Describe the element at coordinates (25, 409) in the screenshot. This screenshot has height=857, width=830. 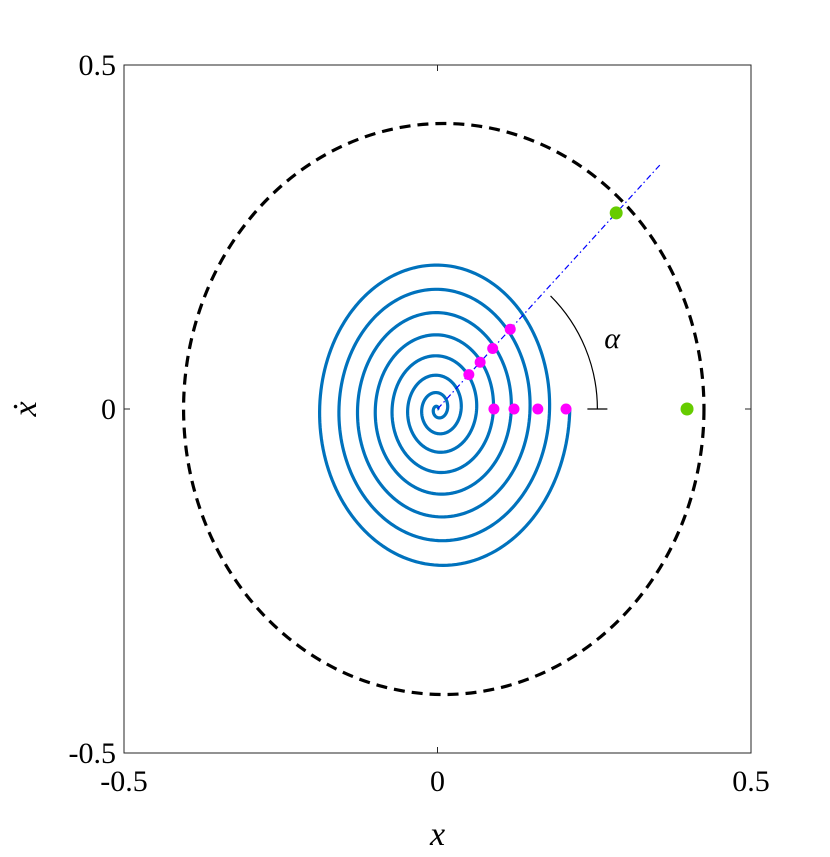
I see `y-axis-label: ẋ` at that location.